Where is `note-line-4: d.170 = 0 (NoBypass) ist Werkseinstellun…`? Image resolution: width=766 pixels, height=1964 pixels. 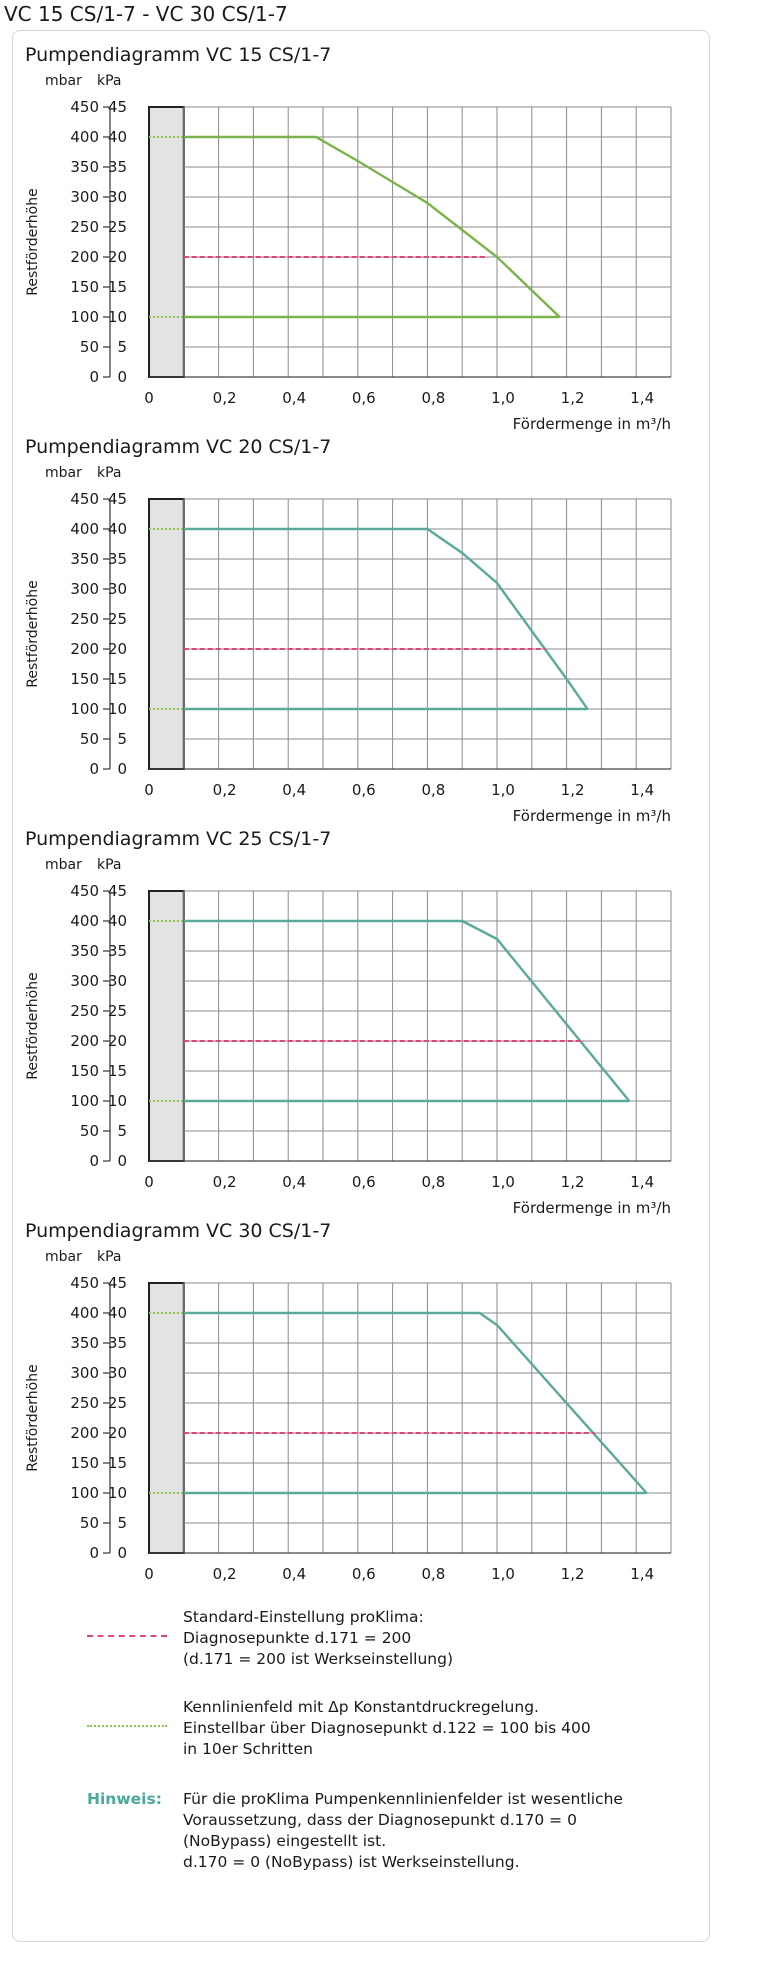 note-line-4: d.170 = 0 (NoBypass) ist Werkseinstellun… is located at coordinates (351, 1862).